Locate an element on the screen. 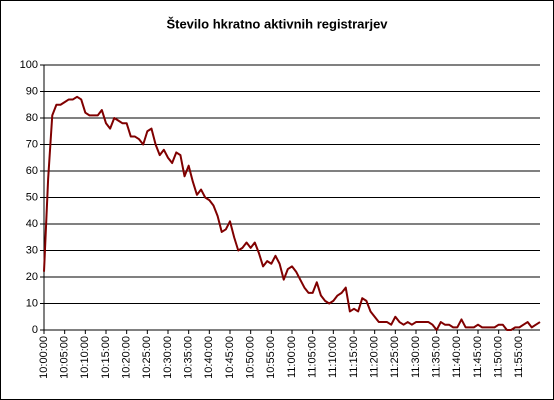 This screenshot has width=554, height=400. x-tick-label: 10:25:00 is located at coordinates (147, 357).